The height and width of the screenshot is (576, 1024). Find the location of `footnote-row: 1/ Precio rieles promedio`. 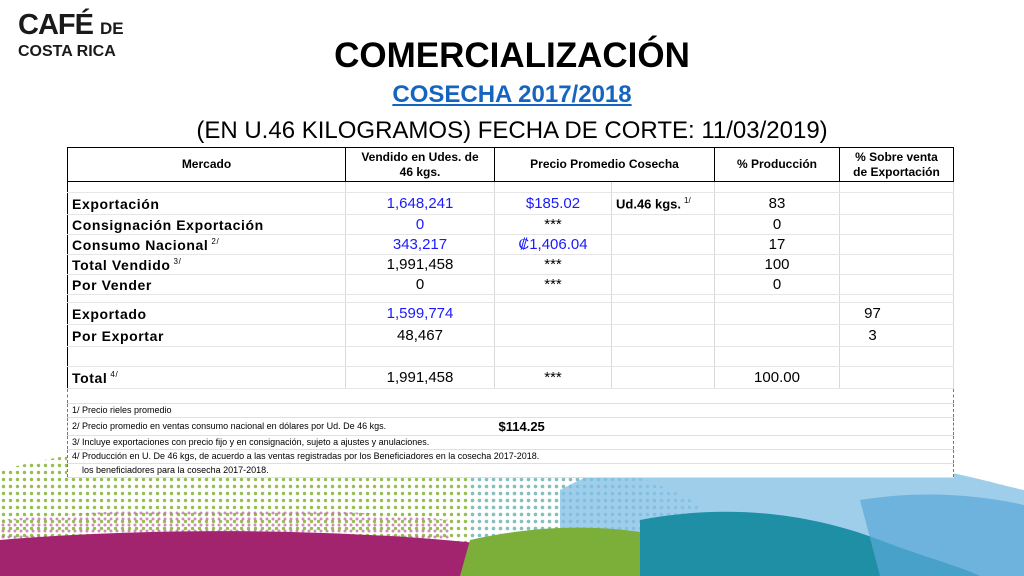

footnote-row: 1/ Precio rieles promedio is located at coordinates (510, 410).